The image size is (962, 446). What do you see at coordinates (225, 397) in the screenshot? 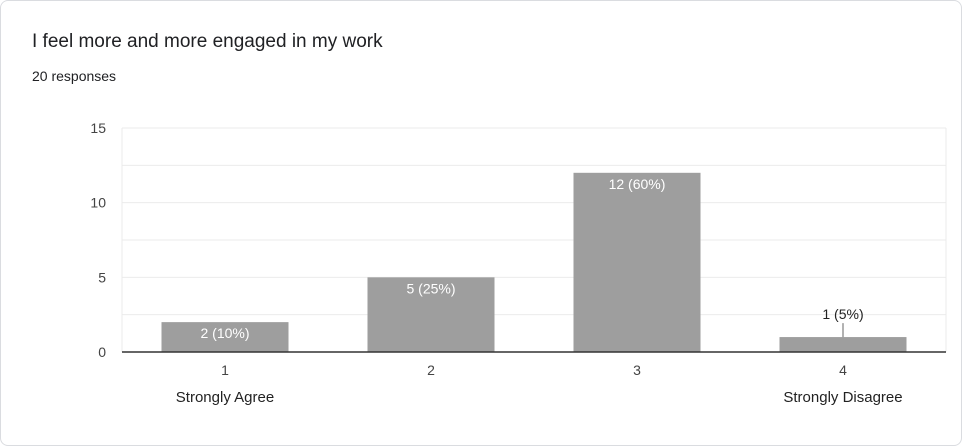
I see `scale-label-low: Strongly Agree` at bounding box center [225, 397].